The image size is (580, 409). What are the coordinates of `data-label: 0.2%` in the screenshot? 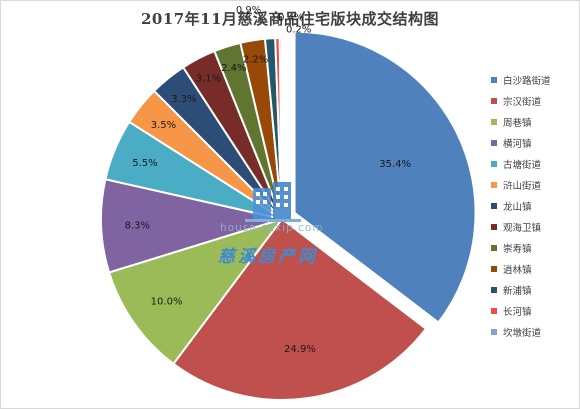 It's located at (298, 29).